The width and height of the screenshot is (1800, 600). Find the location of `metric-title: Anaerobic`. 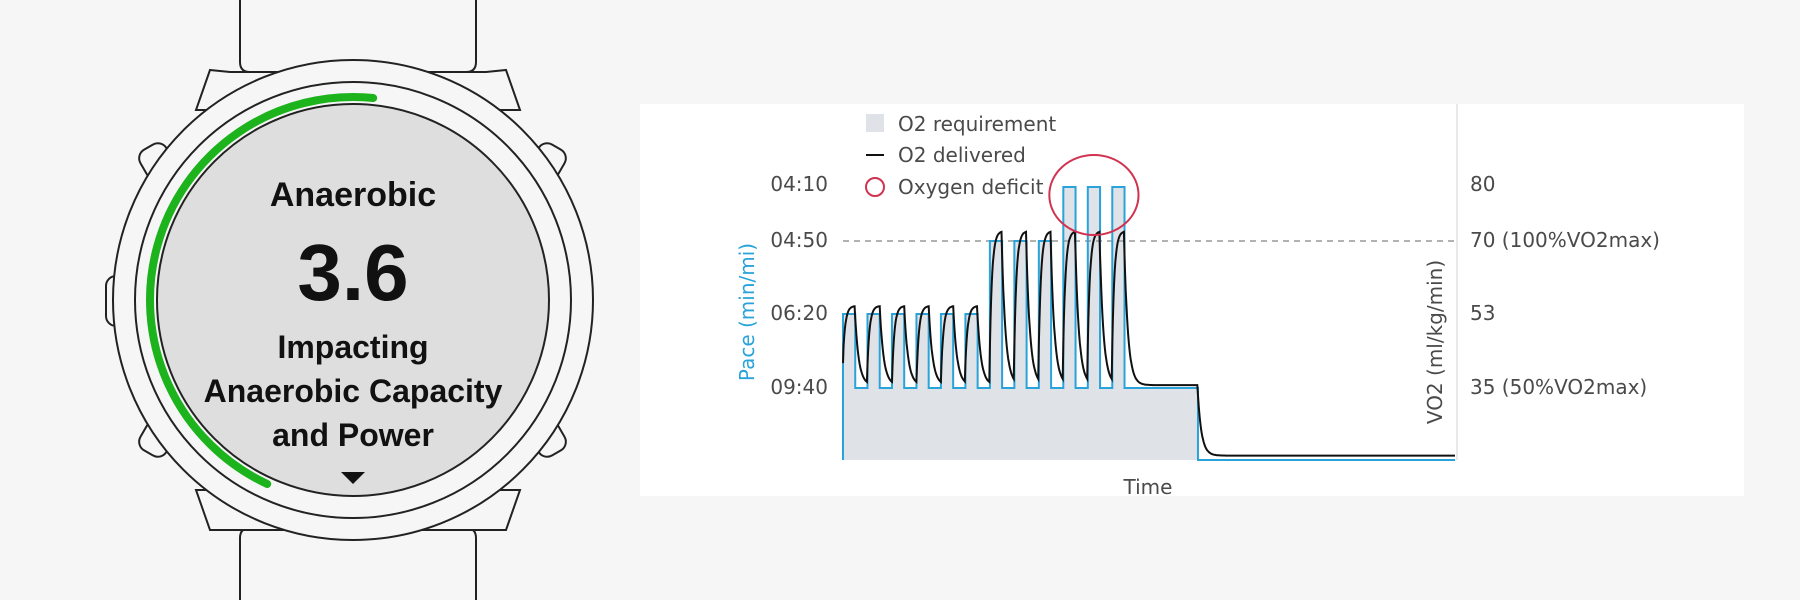

metric-title: Anaerobic is located at coordinates (353, 195).